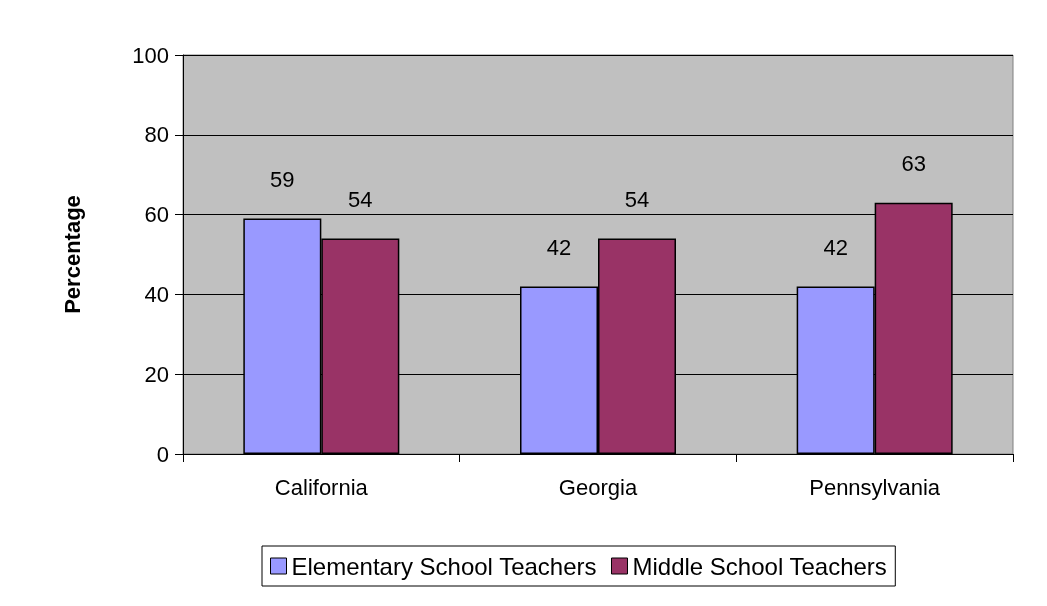 The width and height of the screenshot is (1047, 606). I want to click on legend-label: Middle School Teachers, so click(759, 566).